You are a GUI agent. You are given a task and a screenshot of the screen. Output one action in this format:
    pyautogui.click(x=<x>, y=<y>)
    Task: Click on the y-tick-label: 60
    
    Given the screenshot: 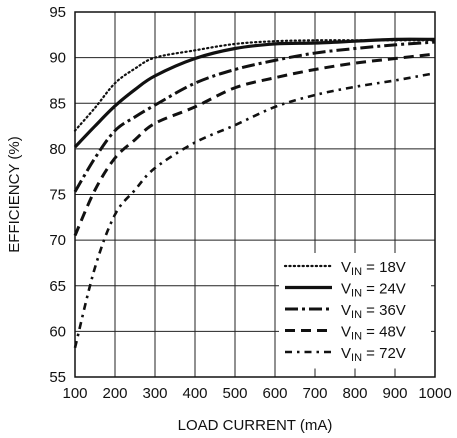 What is the action you would take?
    pyautogui.click(x=57, y=331)
    